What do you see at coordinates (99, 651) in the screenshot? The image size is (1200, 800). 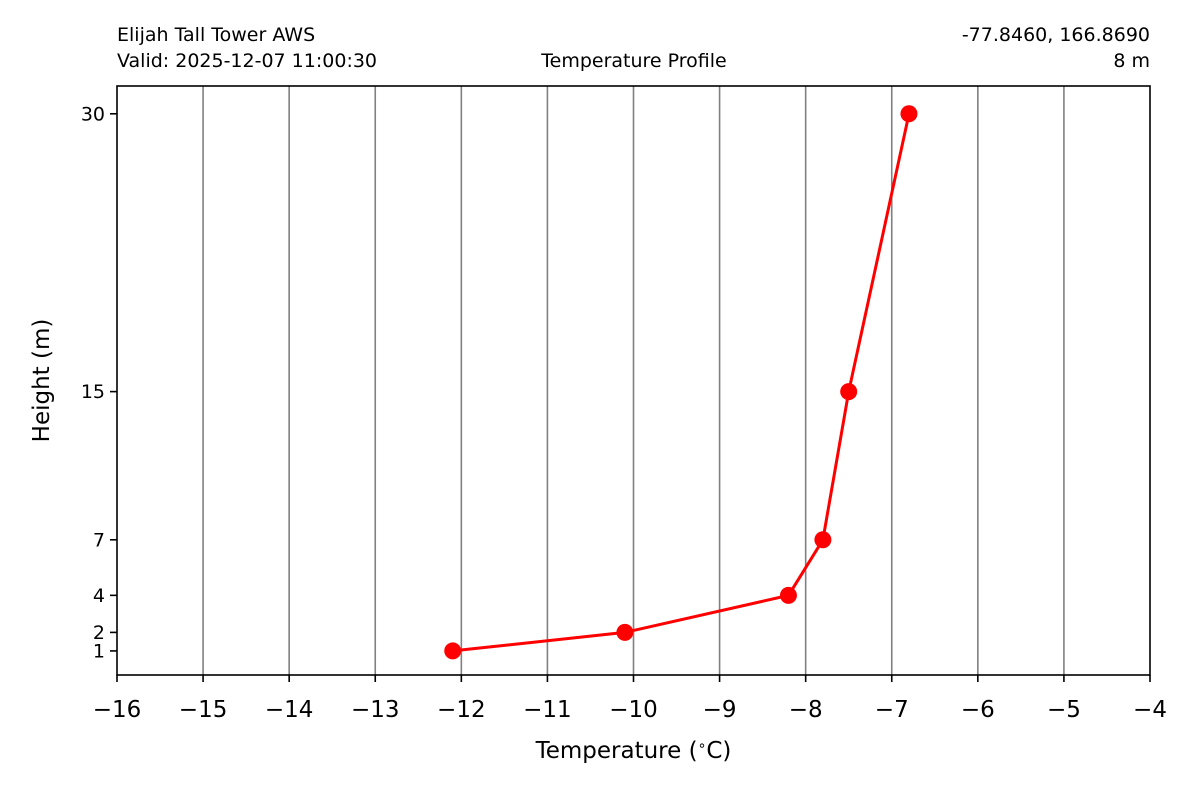 I see `y-tick-label: 1` at bounding box center [99, 651].